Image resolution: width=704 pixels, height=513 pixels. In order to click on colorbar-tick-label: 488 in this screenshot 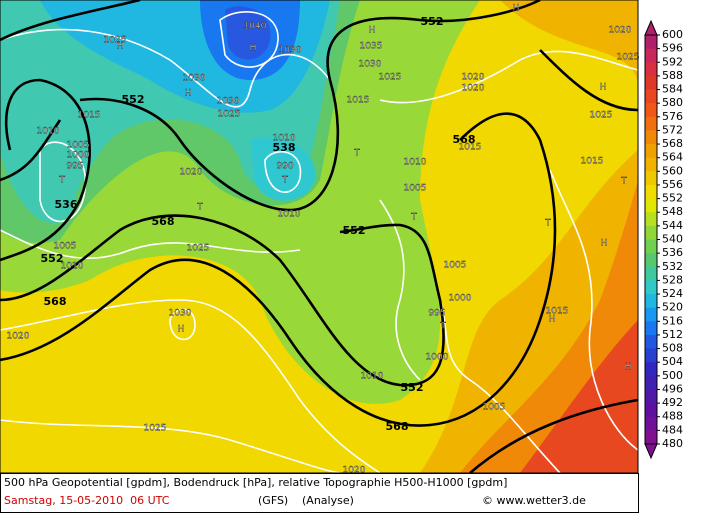, I will do `click(672, 416)`.